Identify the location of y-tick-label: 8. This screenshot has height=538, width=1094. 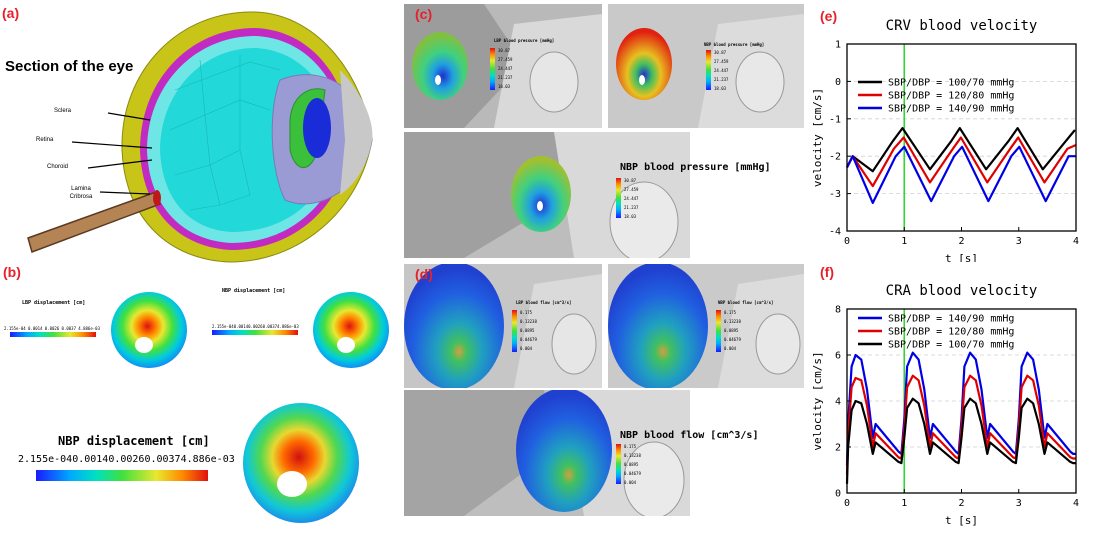
(838, 310).